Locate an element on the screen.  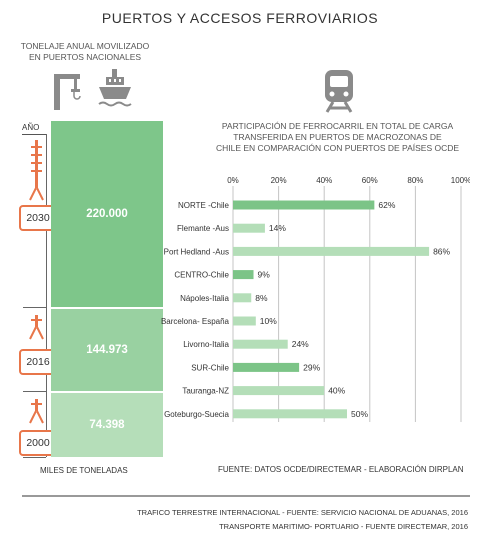
x-tick-label: 0% is located at coordinates (233, 180).